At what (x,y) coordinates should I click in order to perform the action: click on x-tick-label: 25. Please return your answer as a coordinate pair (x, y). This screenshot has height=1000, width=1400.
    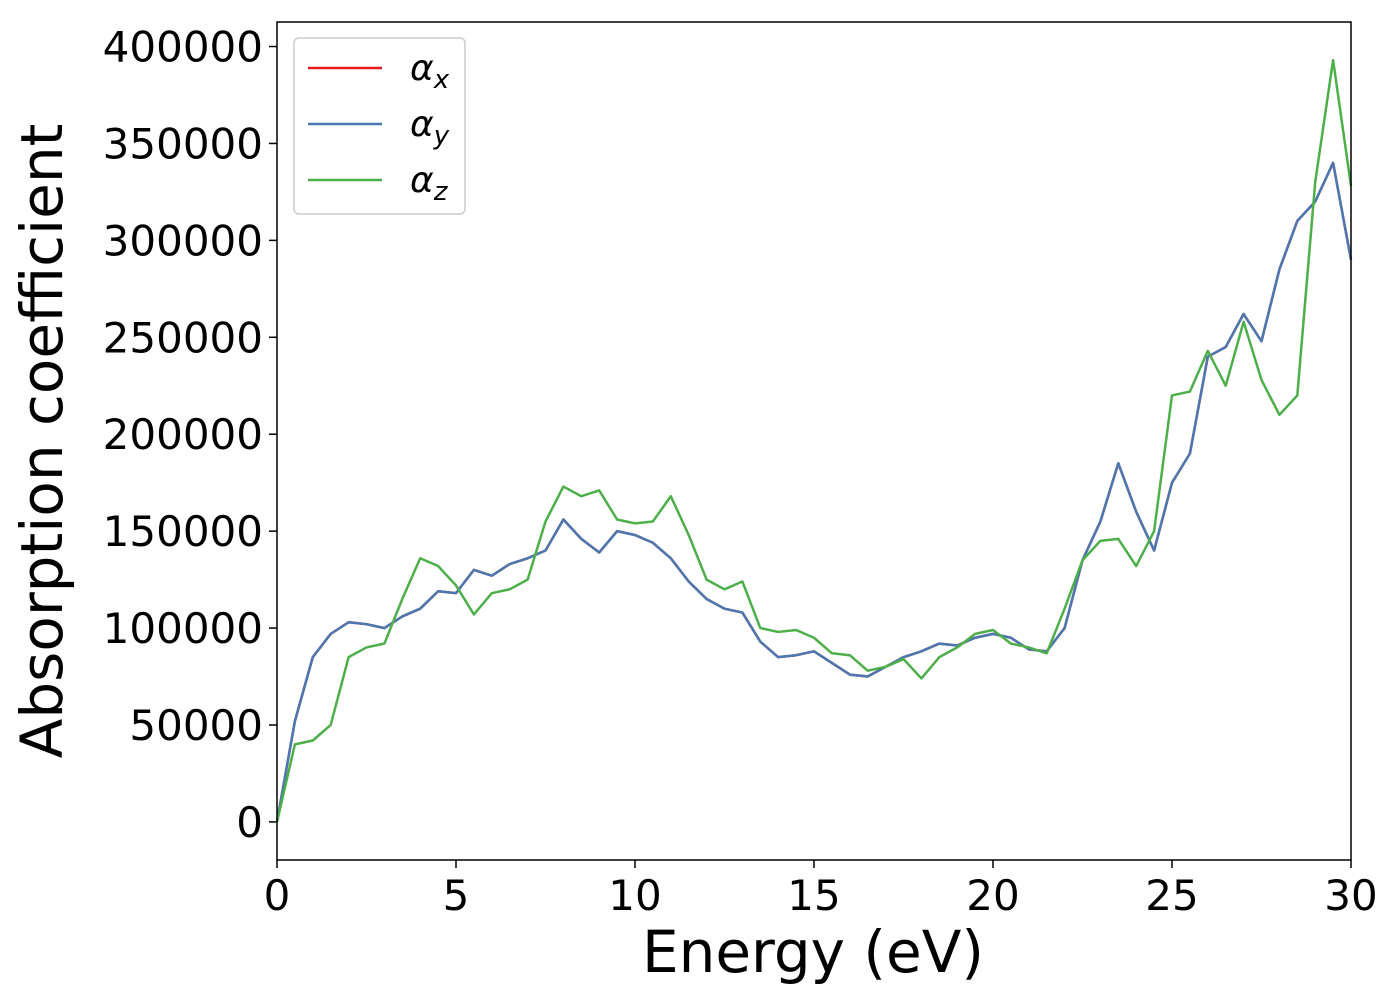
    Looking at the image, I should click on (1171, 895).